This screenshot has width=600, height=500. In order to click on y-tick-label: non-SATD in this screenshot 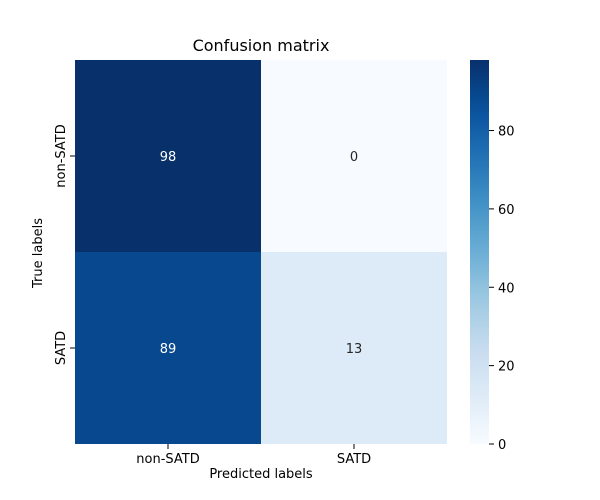, I will do `click(61, 155)`.